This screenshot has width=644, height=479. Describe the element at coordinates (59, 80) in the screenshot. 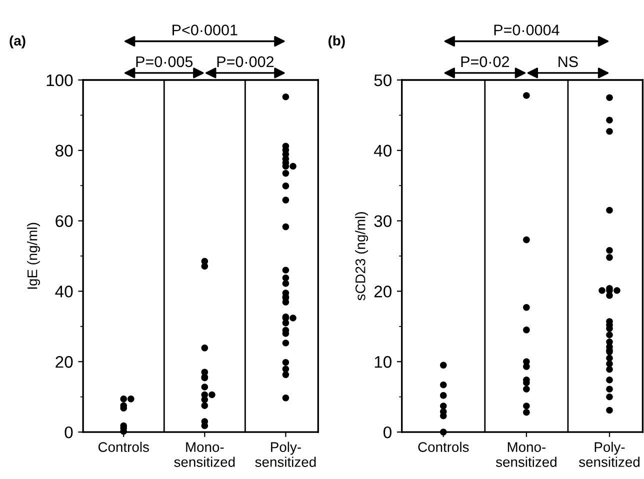

I see `y-tick-label: 100` at that location.